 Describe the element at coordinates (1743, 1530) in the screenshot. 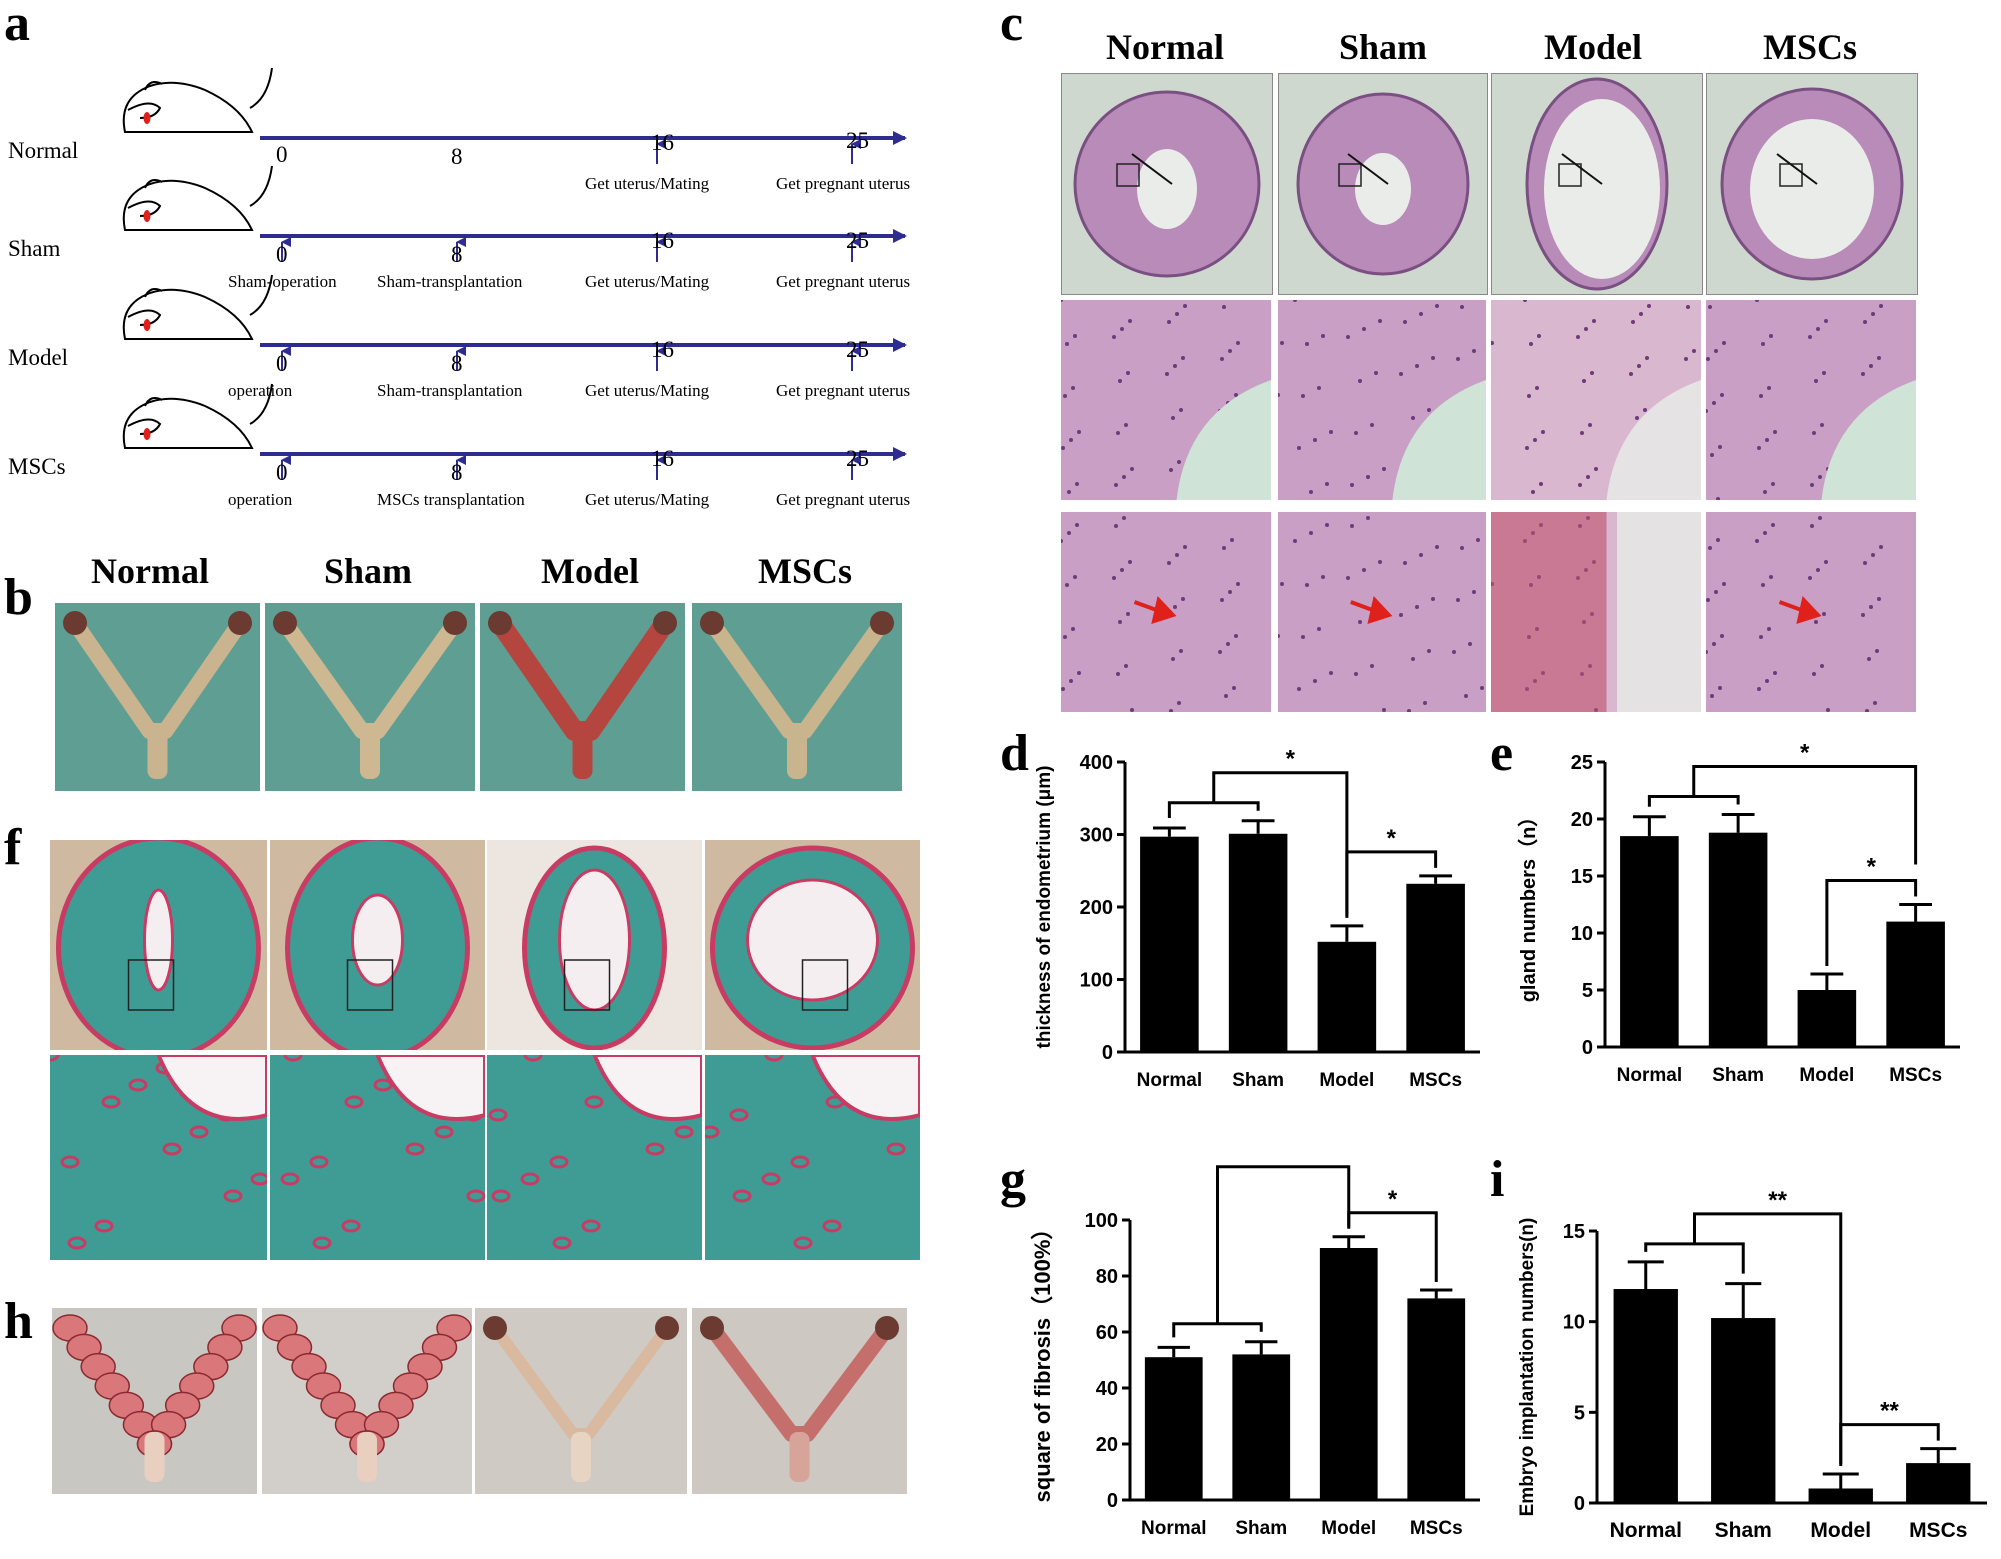

I see `x-tick-label: Sham` at that location.